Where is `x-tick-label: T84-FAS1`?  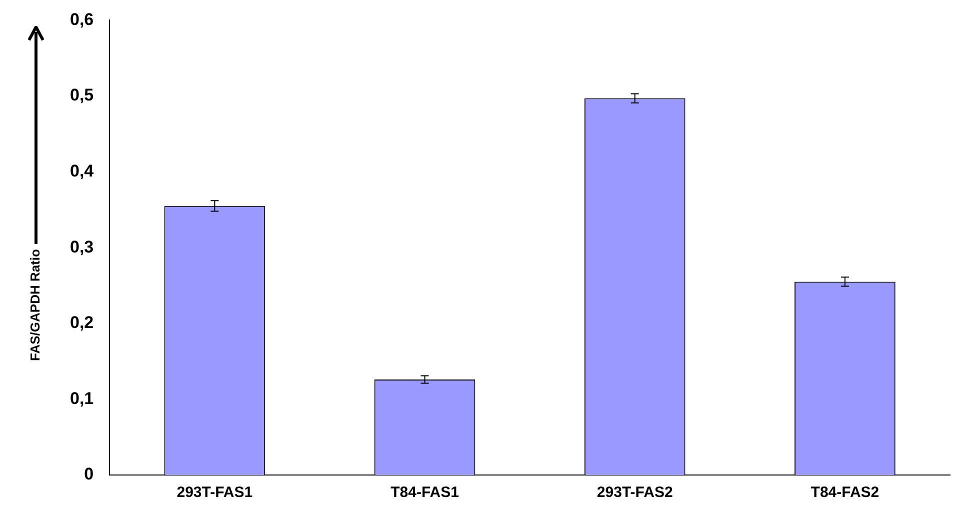
x-tick-label: T84-FAS1 is located at coordinates (424, 493).